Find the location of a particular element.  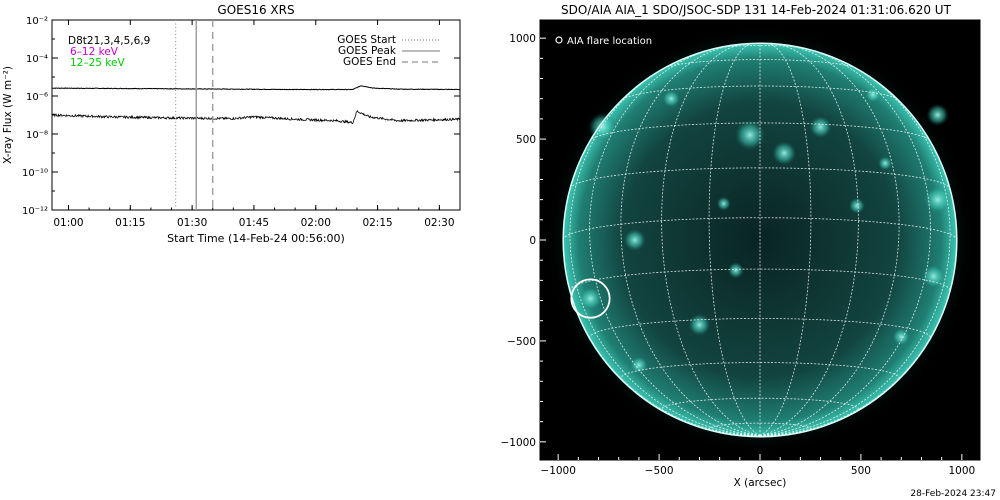

goes-chart-title: GOES16 XRS is located at coordinates (255, 10).